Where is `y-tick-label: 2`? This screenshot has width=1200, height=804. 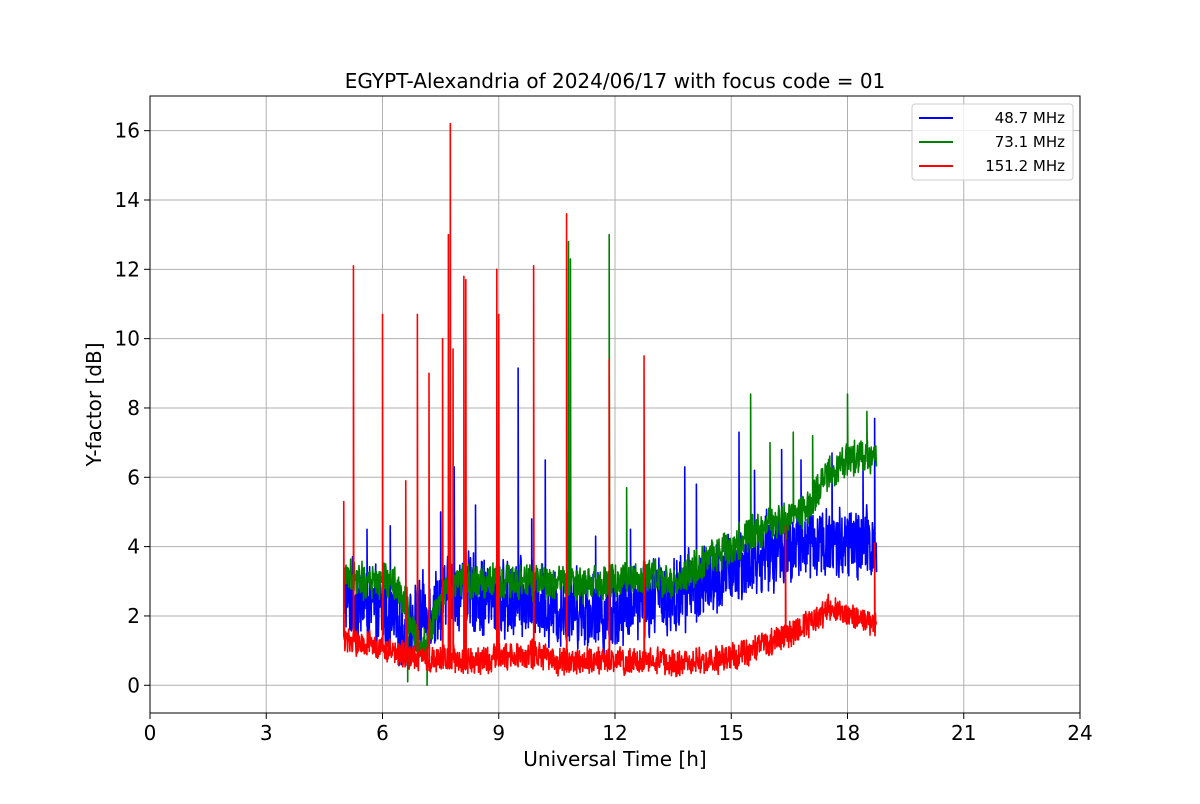 y-tick-label: 2 is located at coordinates (133, 616).